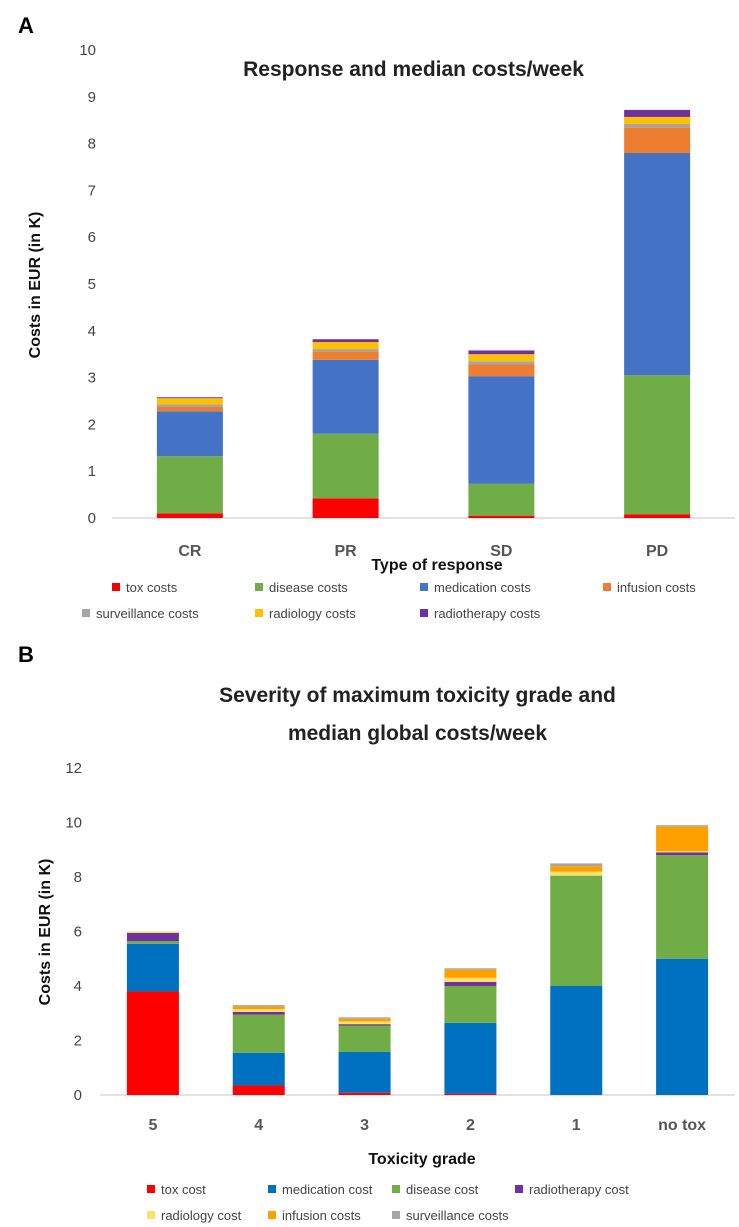  I want to click on x-tick-label: 5, so click(152, 1125).